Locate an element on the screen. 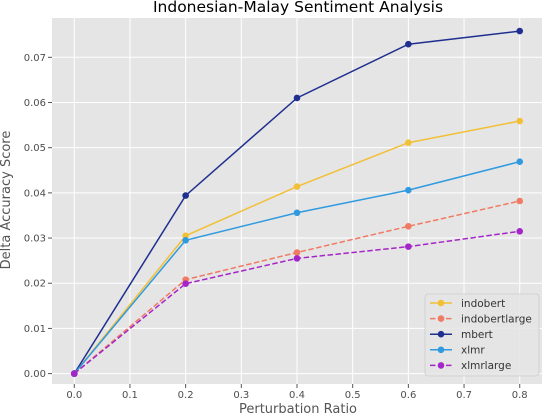 The width and height of the screenshot is (545, 416). legend-label: xlmrlarge is located at coordinates (486, 366).